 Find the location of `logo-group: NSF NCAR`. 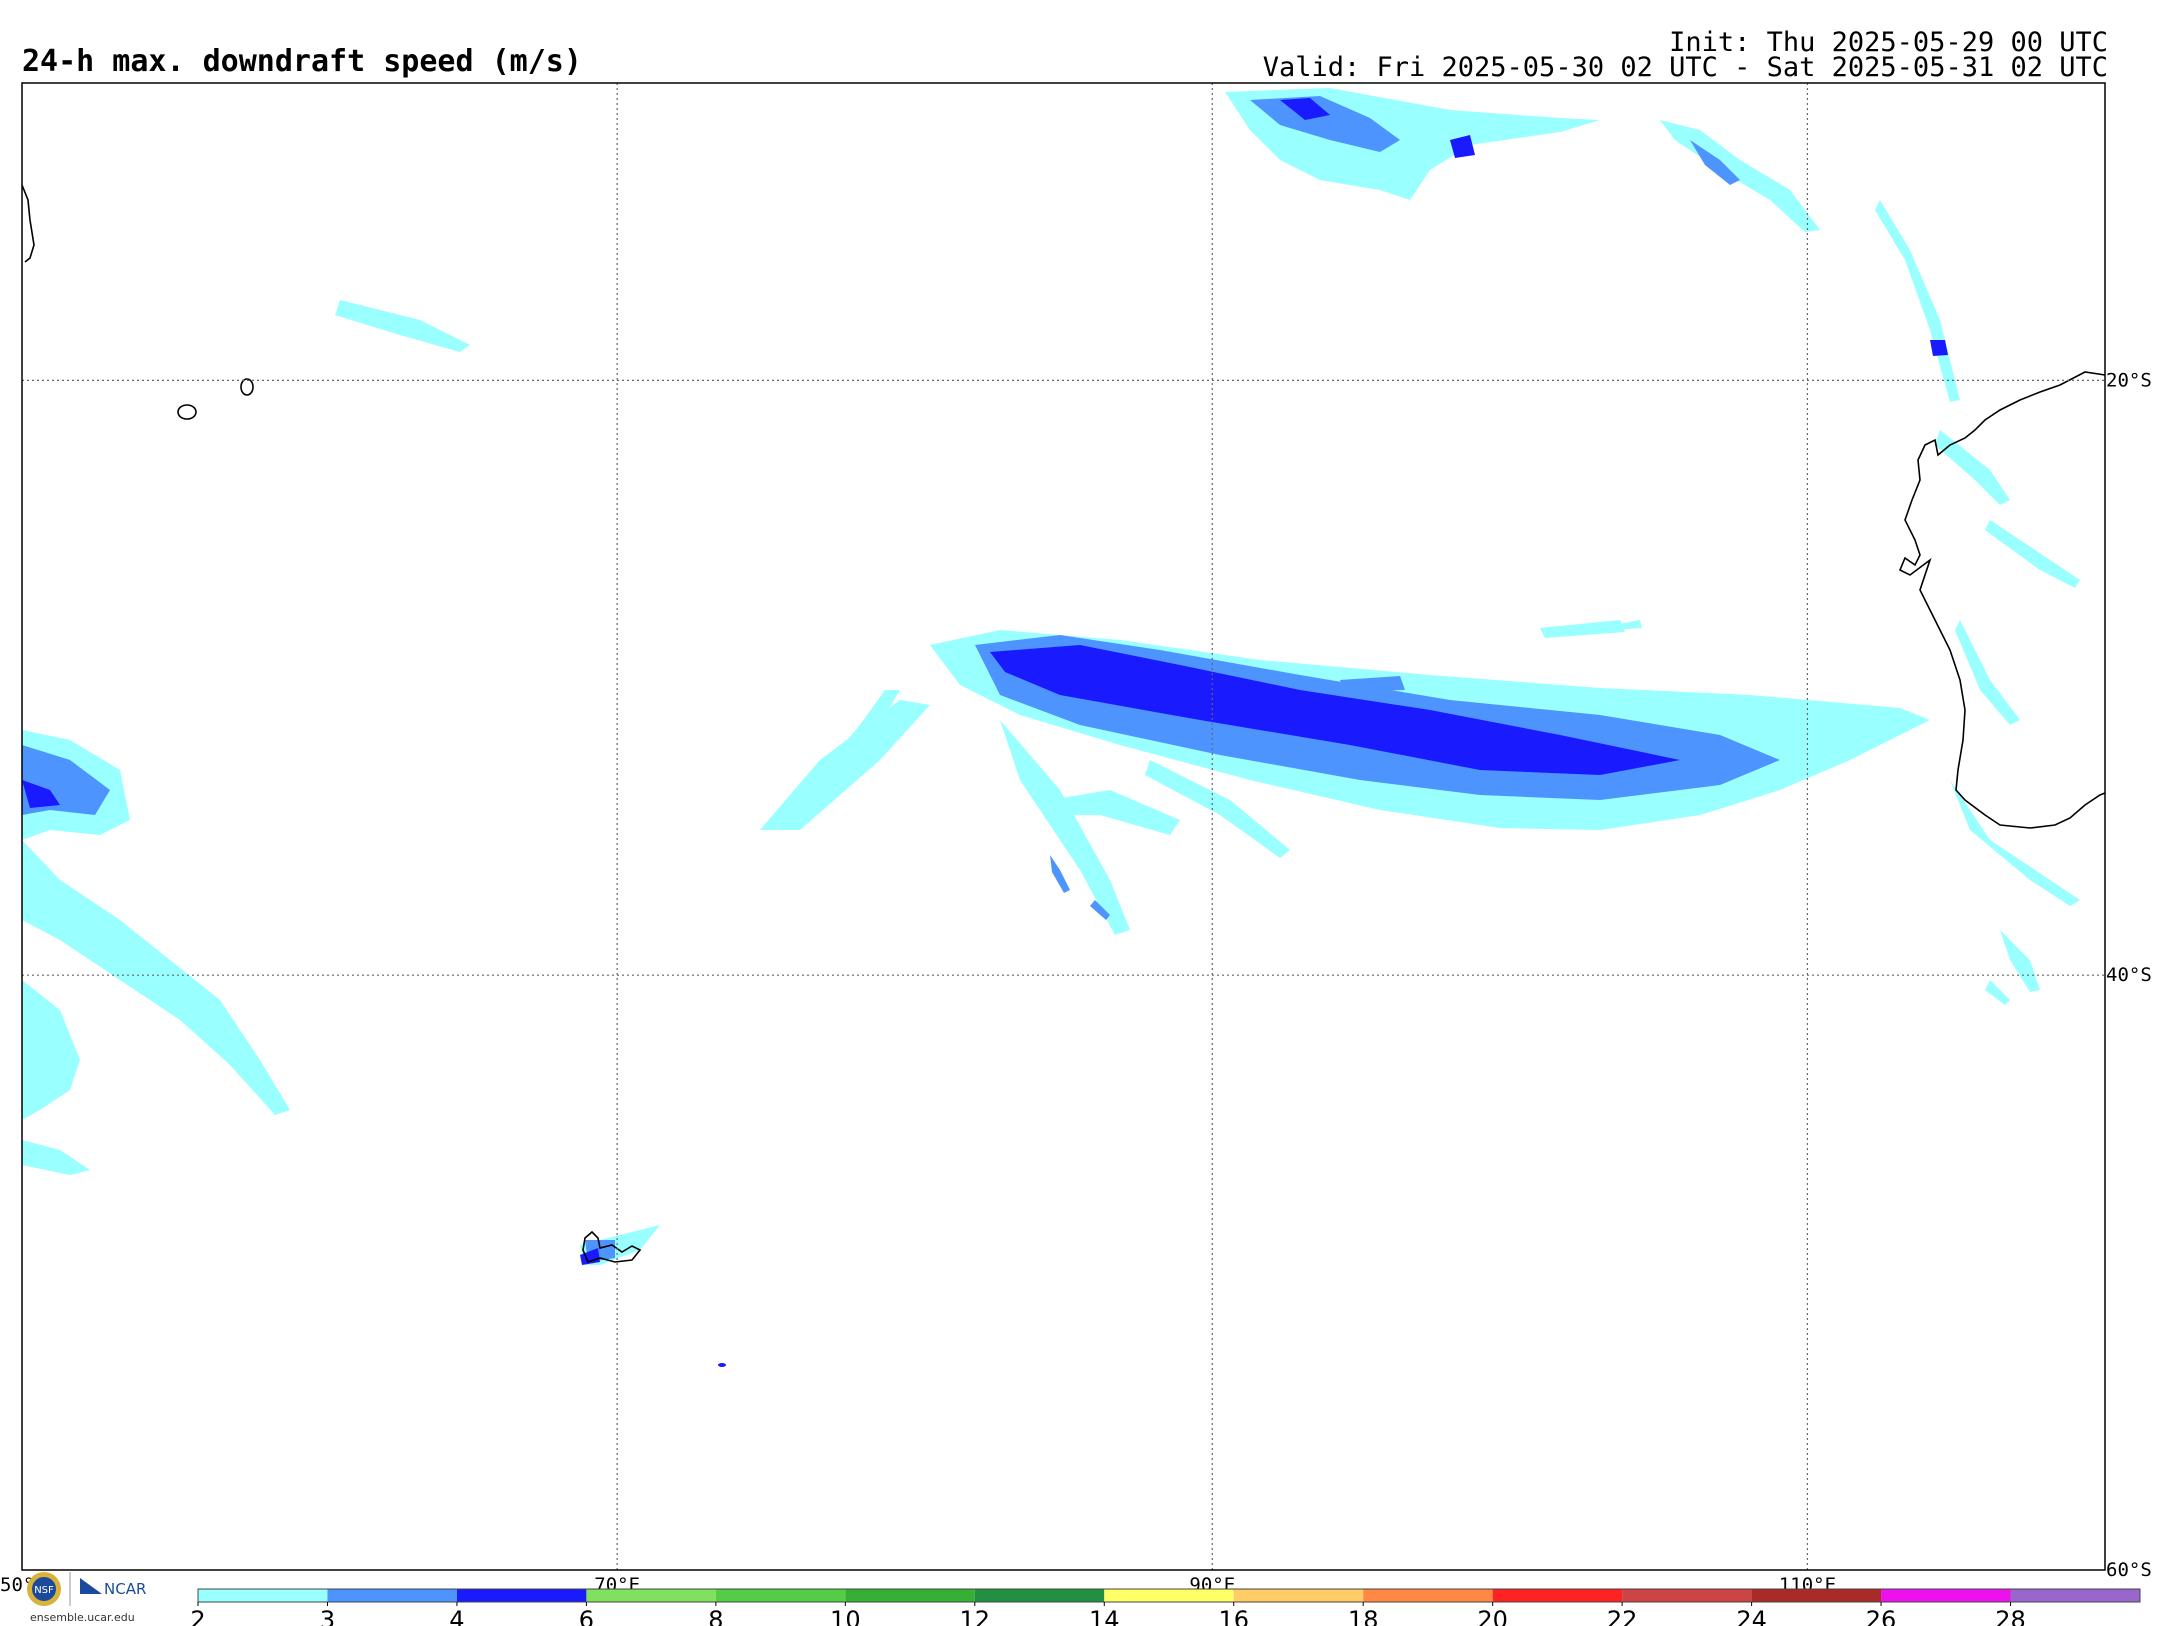

logo-group: NSF NCAR is located at coordinates (86, 1589).